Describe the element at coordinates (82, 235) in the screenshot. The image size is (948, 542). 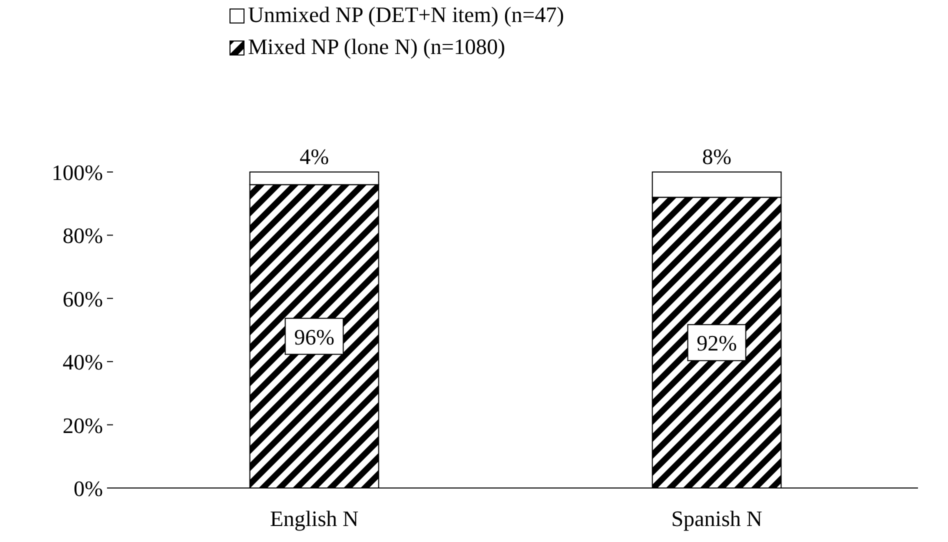
I see `y-tick-label: 80%` at that location.